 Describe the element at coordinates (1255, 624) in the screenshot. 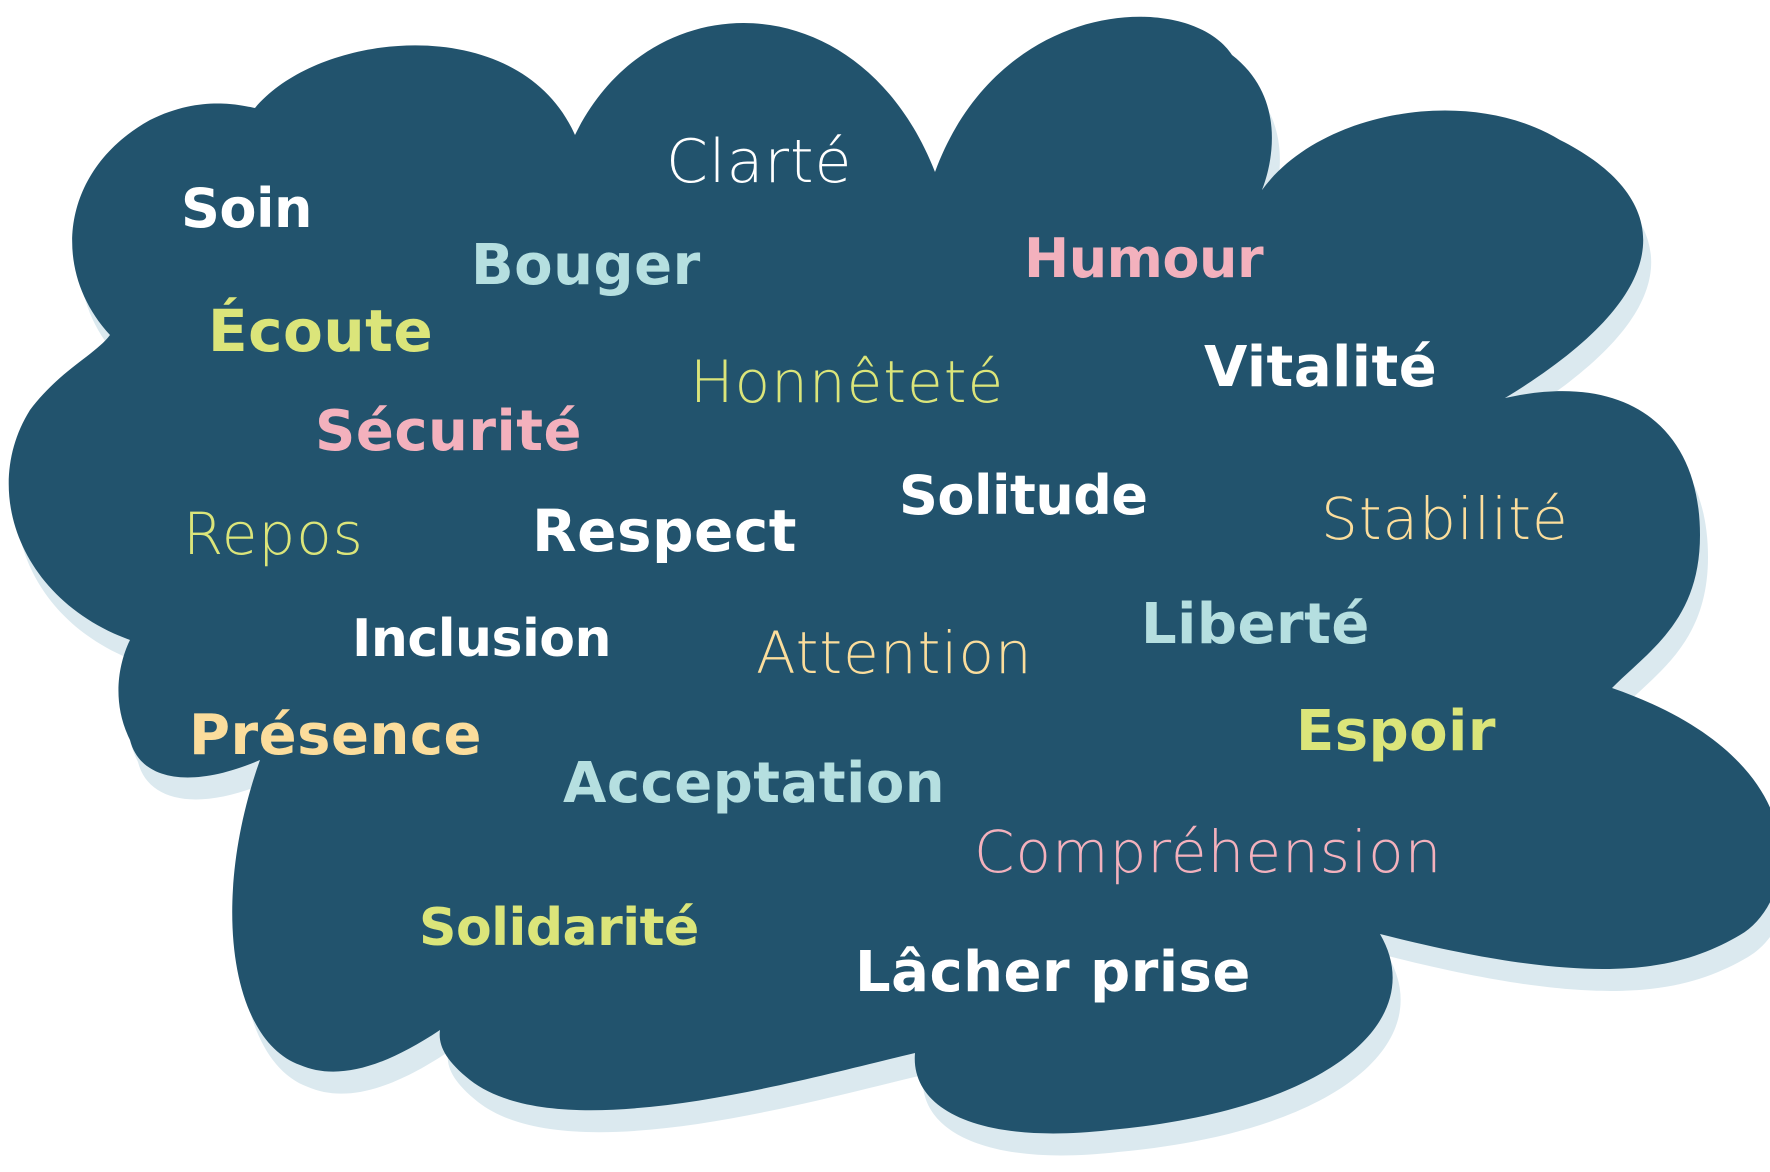

I see `word-liberte: Liberté` at that location.